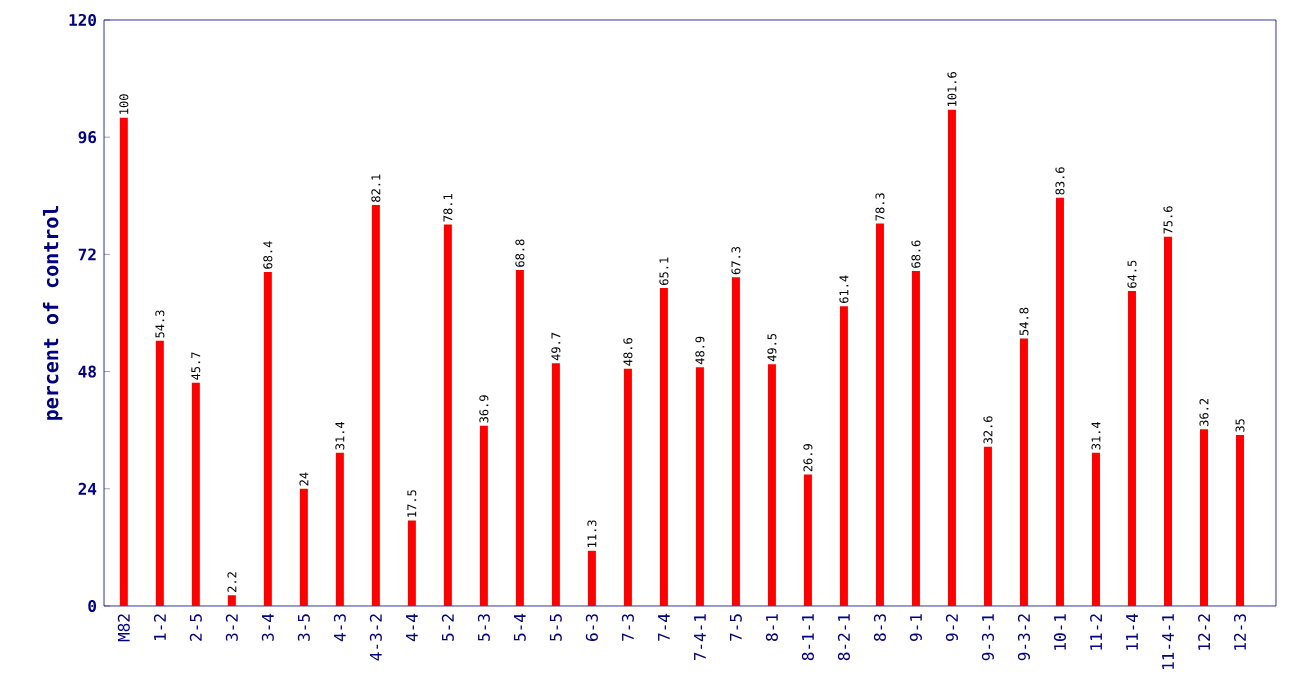 This screenshot has width=1300, height=700. Describe the element at coordinates (879, 627) in the screenshot. I see `x-tick-label: 8-3` at that location.